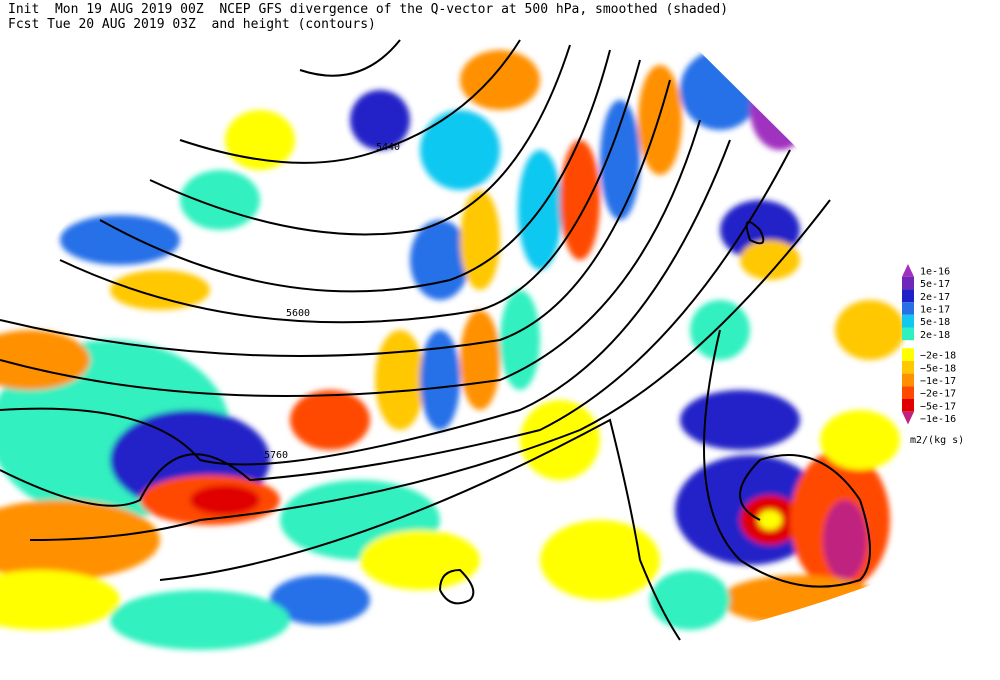 This screenshot has height=680, width=1000. What do you see at coordinates (938, 419) in the screenshot?
I see `colorbar-label: −1e-16` at bounding box center [938, 419].